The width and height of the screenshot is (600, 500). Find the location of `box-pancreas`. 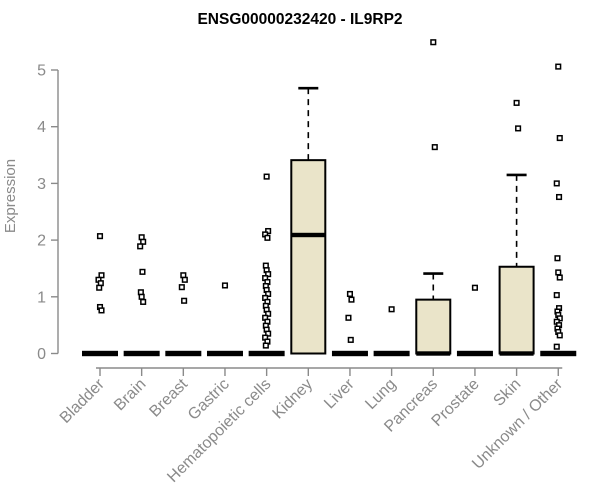

box-pancreas is located at coordinates (433, 326).